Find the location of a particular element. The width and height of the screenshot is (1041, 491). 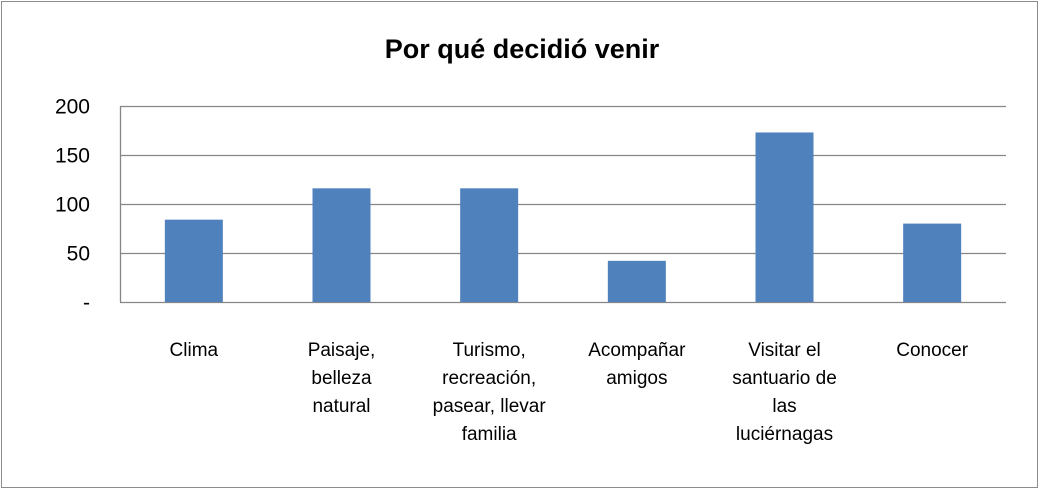

x-tick-label: luciérnagas is located at coordinates (784, 434).